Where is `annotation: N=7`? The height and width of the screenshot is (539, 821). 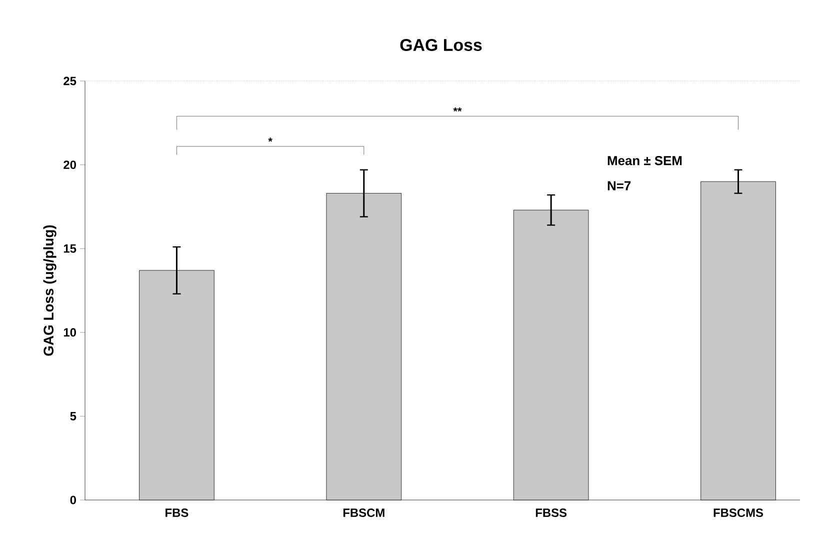
annotation: N=7 is located at coordinates (619, 185).